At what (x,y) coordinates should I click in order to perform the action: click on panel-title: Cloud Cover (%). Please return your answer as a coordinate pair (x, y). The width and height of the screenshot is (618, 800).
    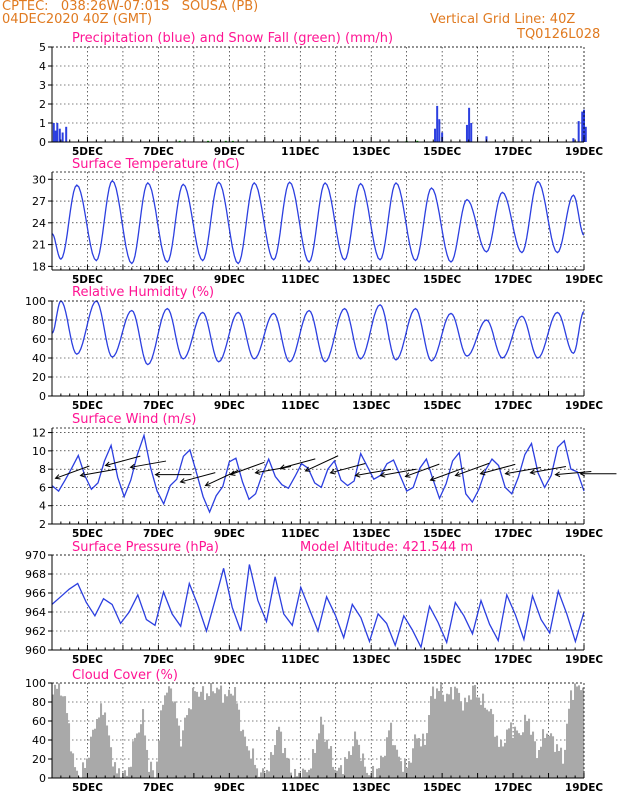
    Looking at the image, I should click on (125, 675).